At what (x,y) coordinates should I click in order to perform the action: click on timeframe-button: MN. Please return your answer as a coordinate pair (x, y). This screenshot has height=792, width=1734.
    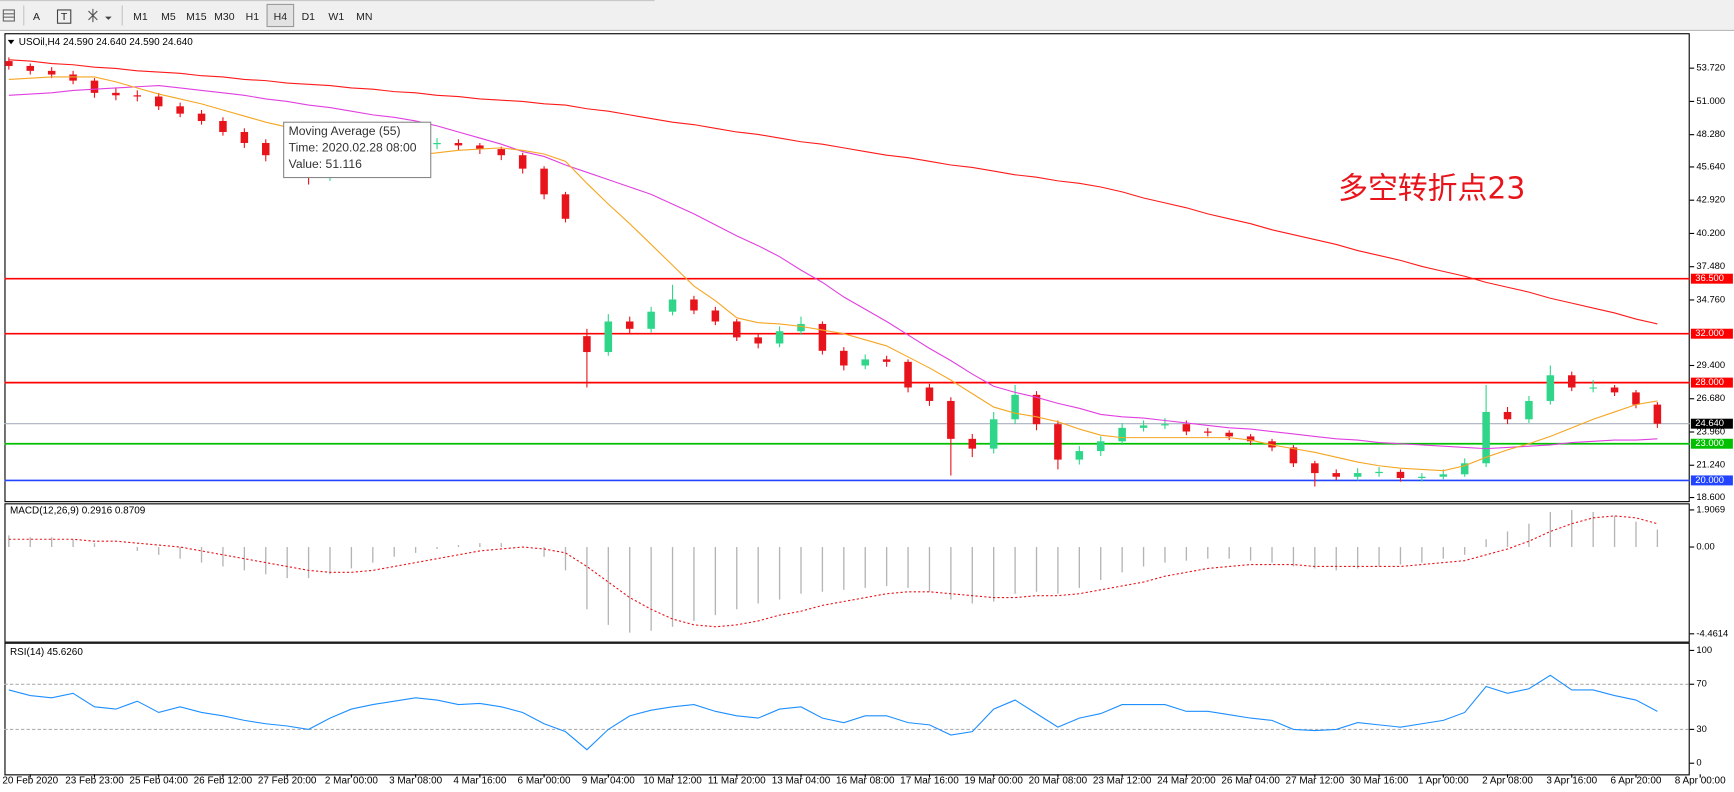
    Looking at the image, I should click on (364, 17).